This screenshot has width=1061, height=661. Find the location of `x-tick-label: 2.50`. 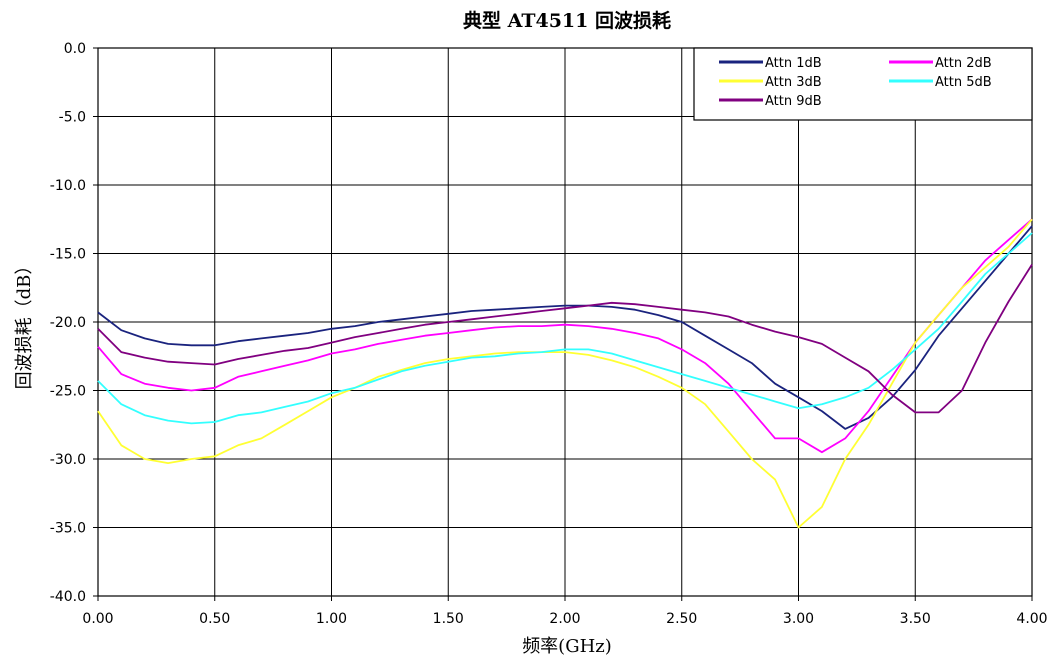

x-tick-label: 2.50 is located at coordinates (681, 619).